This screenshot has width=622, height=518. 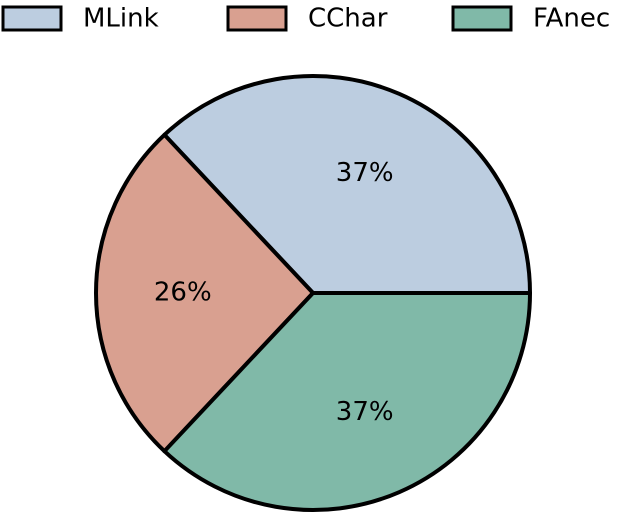 What do you see at coordinates (183, 293) in the screenshot?
I see `slice-label: 26%` at bounding box center [183, 293].